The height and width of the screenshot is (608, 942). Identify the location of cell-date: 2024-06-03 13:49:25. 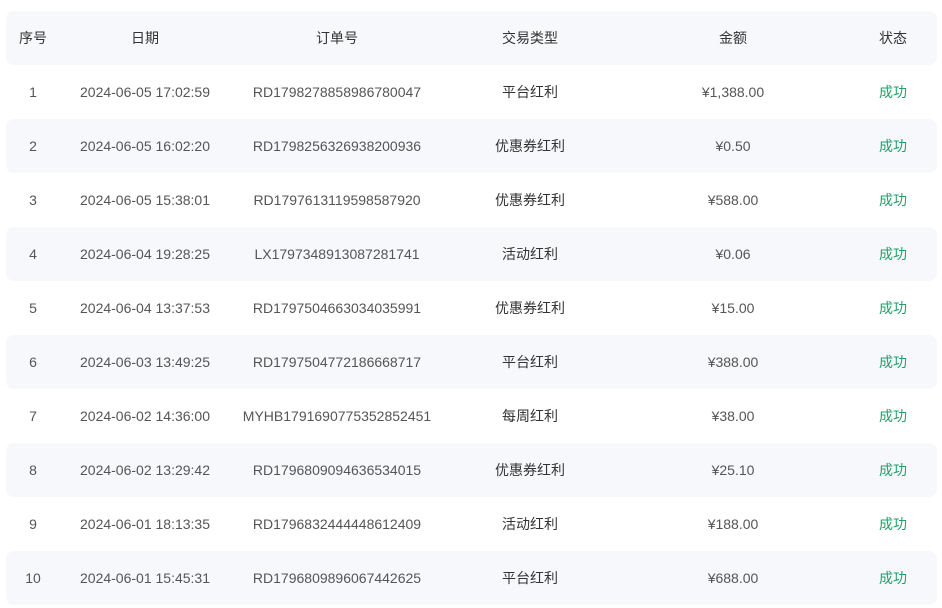
(145, 362).